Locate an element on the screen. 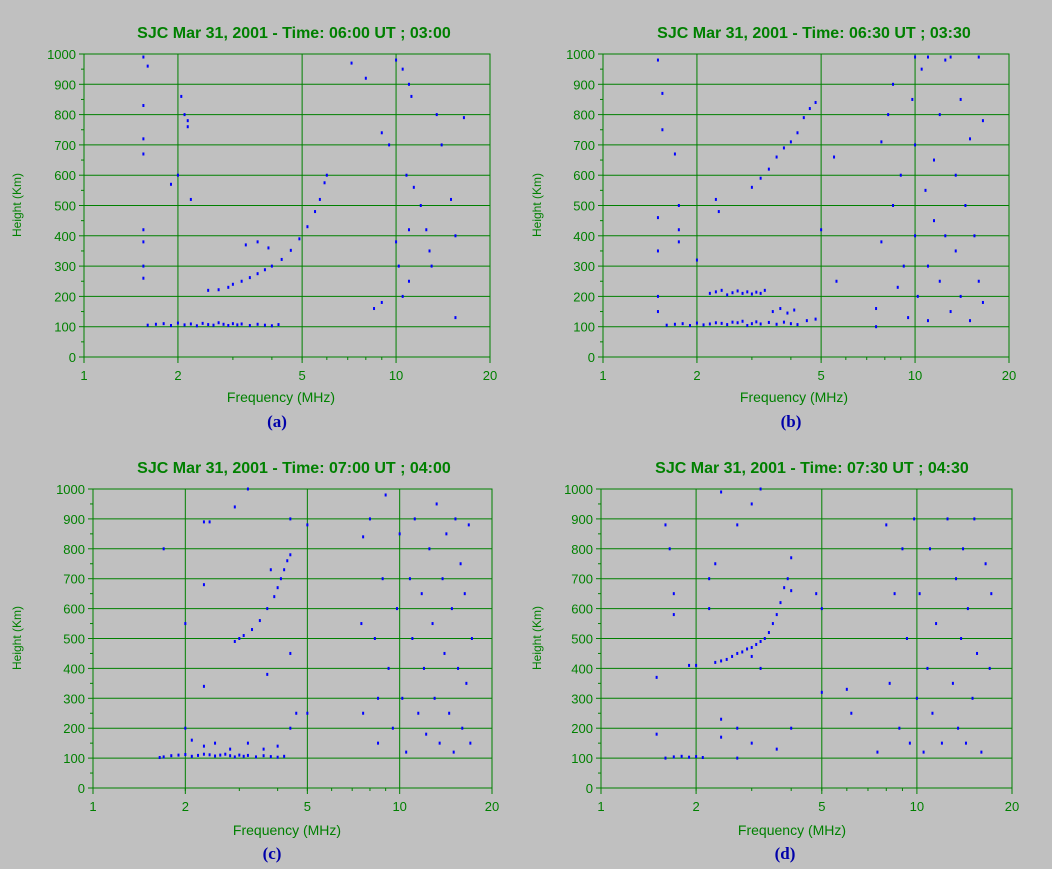  x-tick-label: 5 is located at coordinates (821, 375).